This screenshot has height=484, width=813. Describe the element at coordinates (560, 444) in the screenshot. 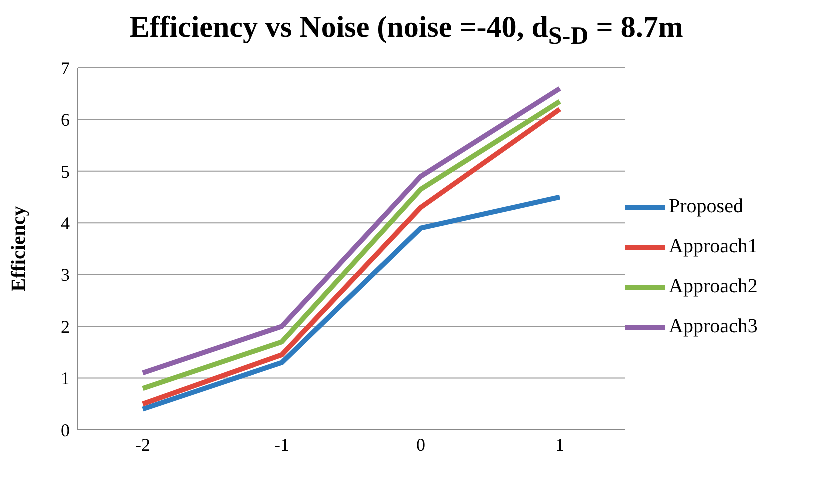

I see `x-tick-label: 1` at that location.